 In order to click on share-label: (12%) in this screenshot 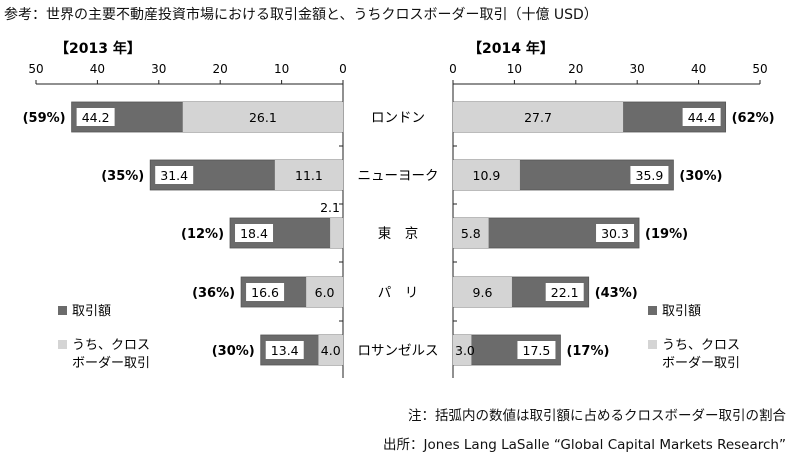, I will do `click(202, 234)`.